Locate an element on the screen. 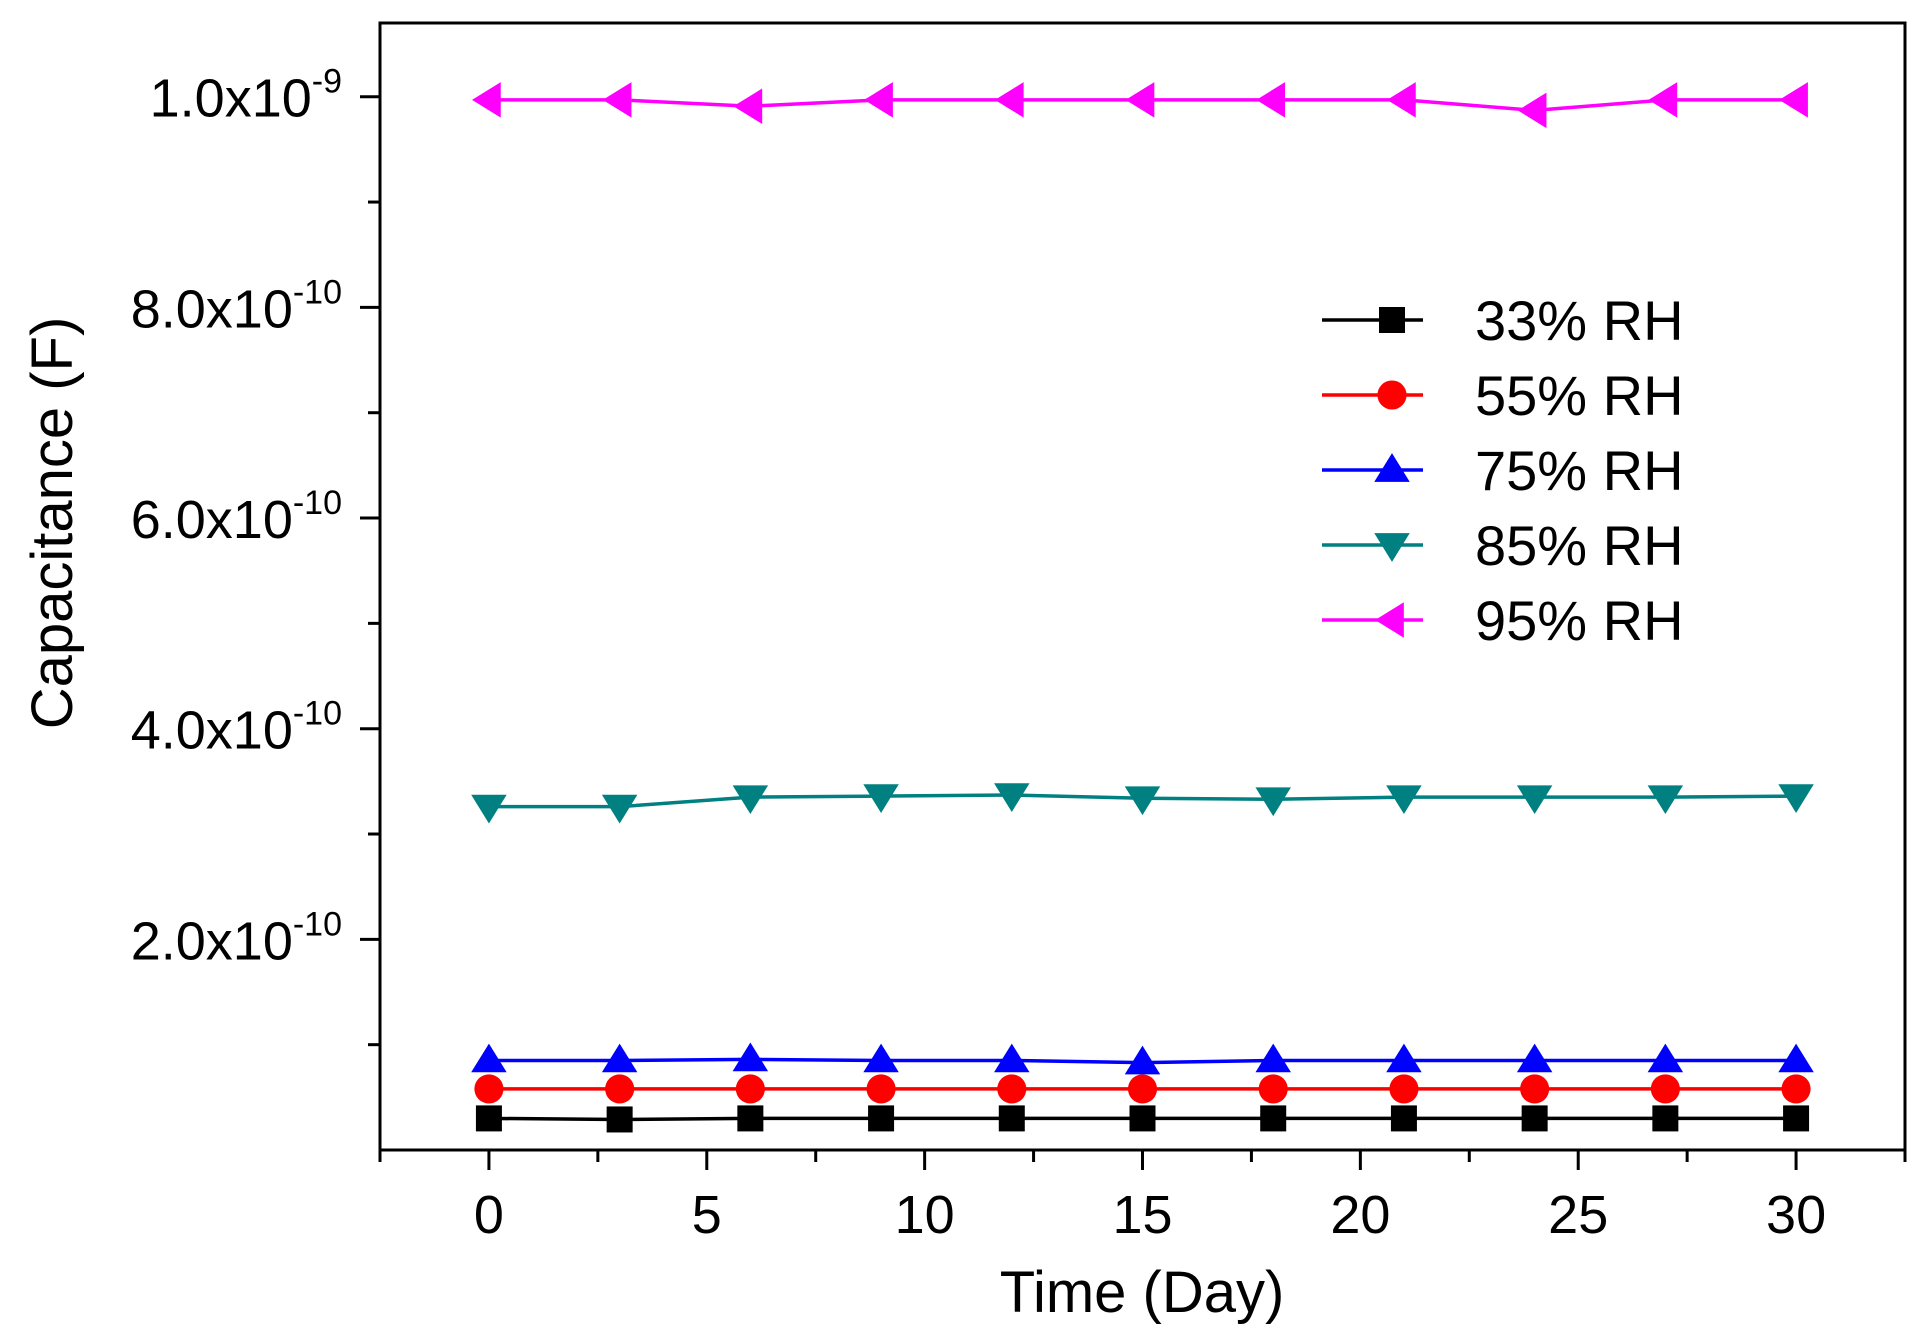 This screenshot has height=1340, width=1931. legend-entry: 85% RH is located at coordinates (1503, 545).